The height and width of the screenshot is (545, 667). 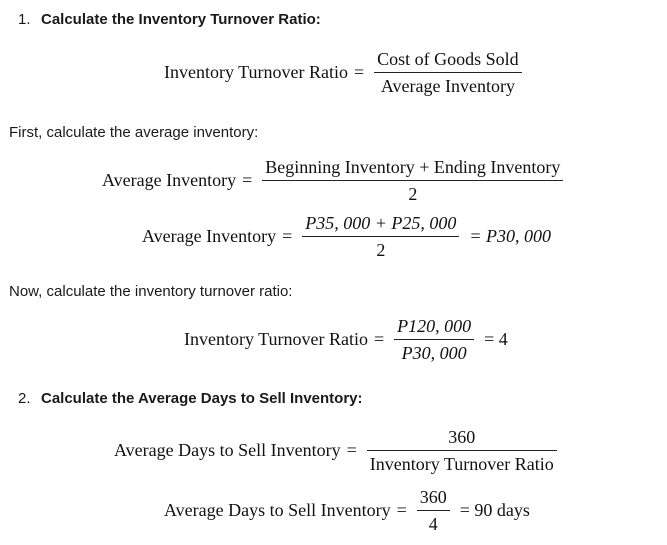 I want to click on formula-4-denominator: P30, 000, so click(x=434, y=353).